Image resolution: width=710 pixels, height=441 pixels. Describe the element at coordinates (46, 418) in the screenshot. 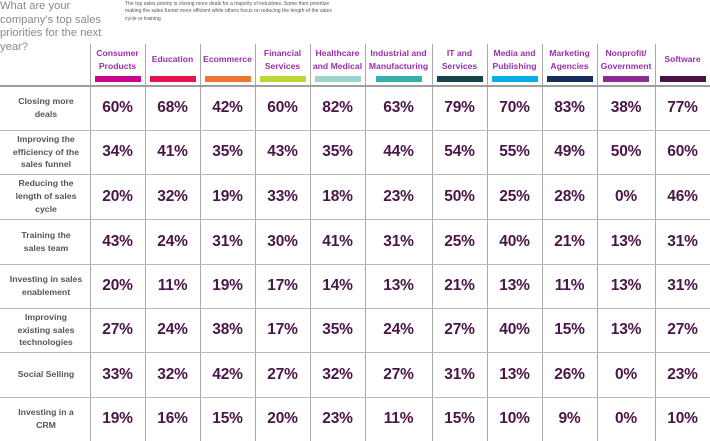

I see `row-label: Investing in a CRM` at that location.